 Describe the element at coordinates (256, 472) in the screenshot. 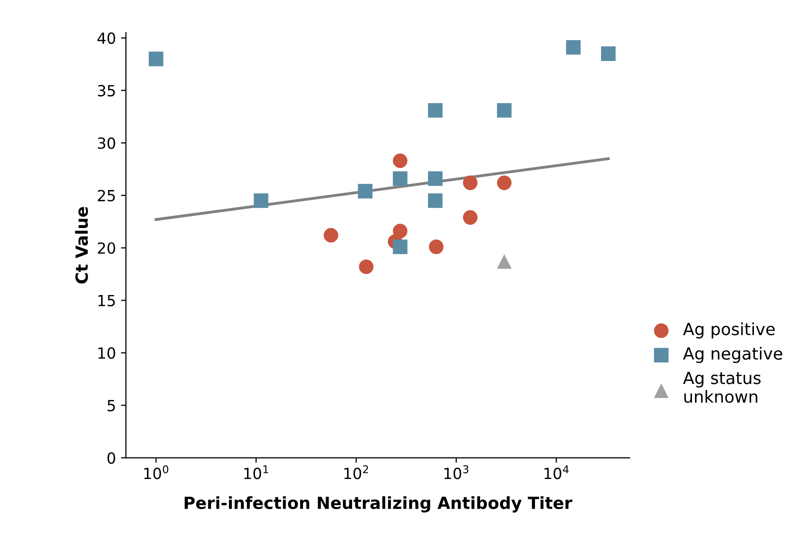

I see `x-tick-label: 10$^{1}$` at that location.